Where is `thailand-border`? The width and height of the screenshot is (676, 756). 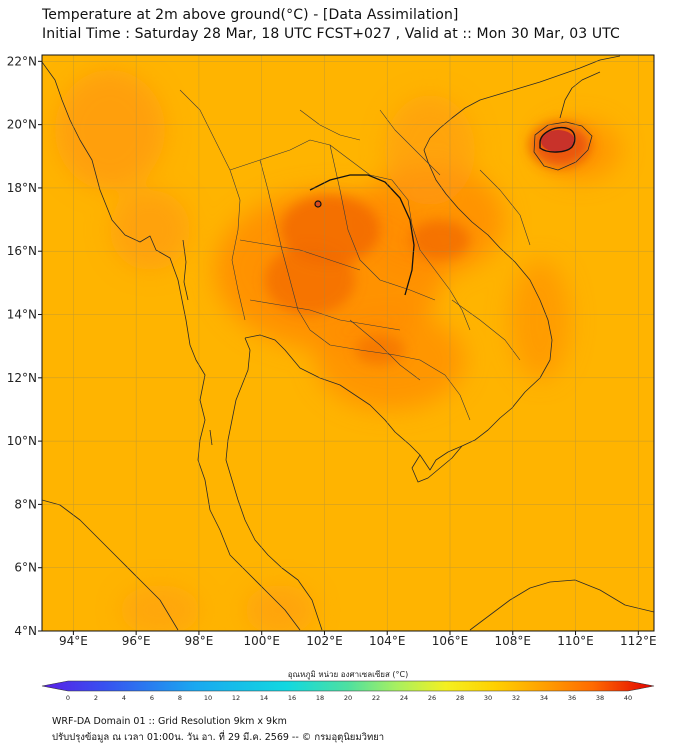 thailand-border is located at coordinates (362, 235).